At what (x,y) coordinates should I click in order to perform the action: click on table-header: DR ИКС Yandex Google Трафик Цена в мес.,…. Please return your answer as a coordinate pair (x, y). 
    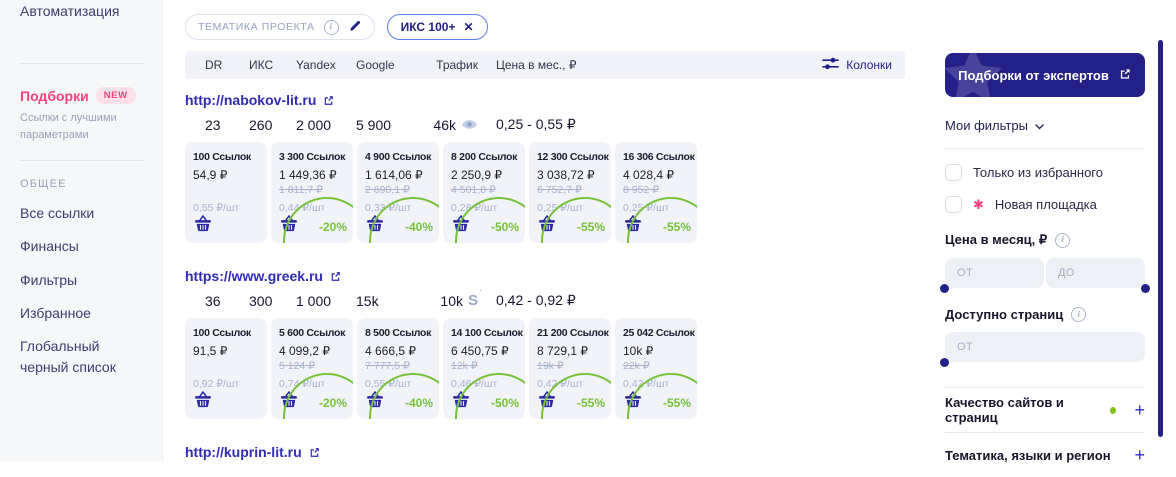
    Looking at the image, I should click on (545, 65).